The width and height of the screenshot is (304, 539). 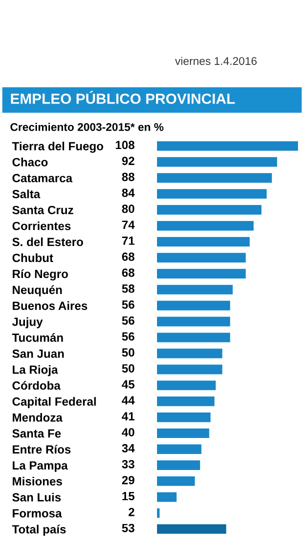 I want to click on y-tick-label: Total país, so click(x=39, y=530).